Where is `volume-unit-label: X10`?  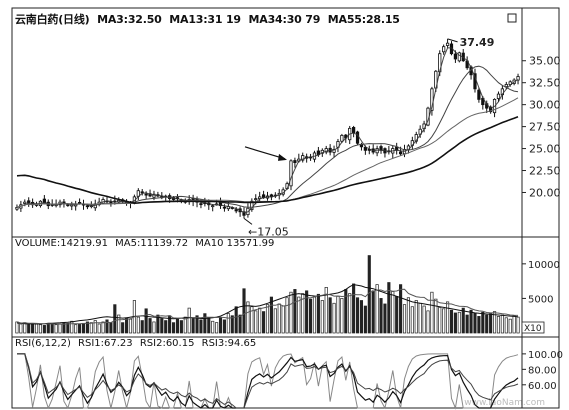 volume-unit-label: X10 is located at coordinates (533, 329).